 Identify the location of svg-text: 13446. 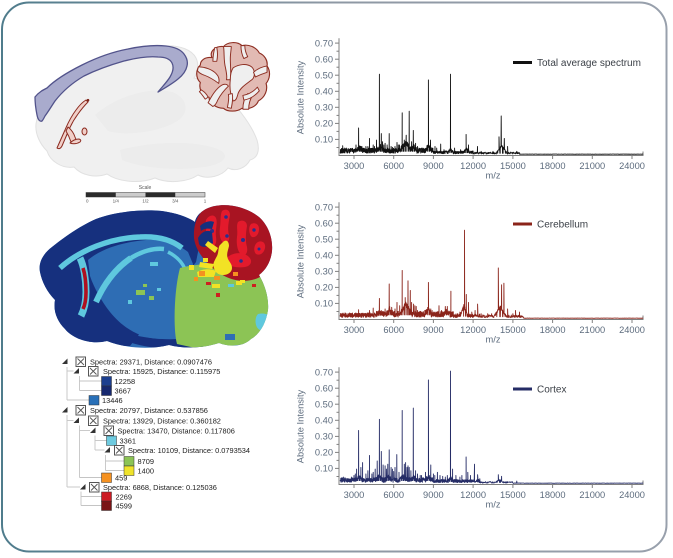
(112, 400).